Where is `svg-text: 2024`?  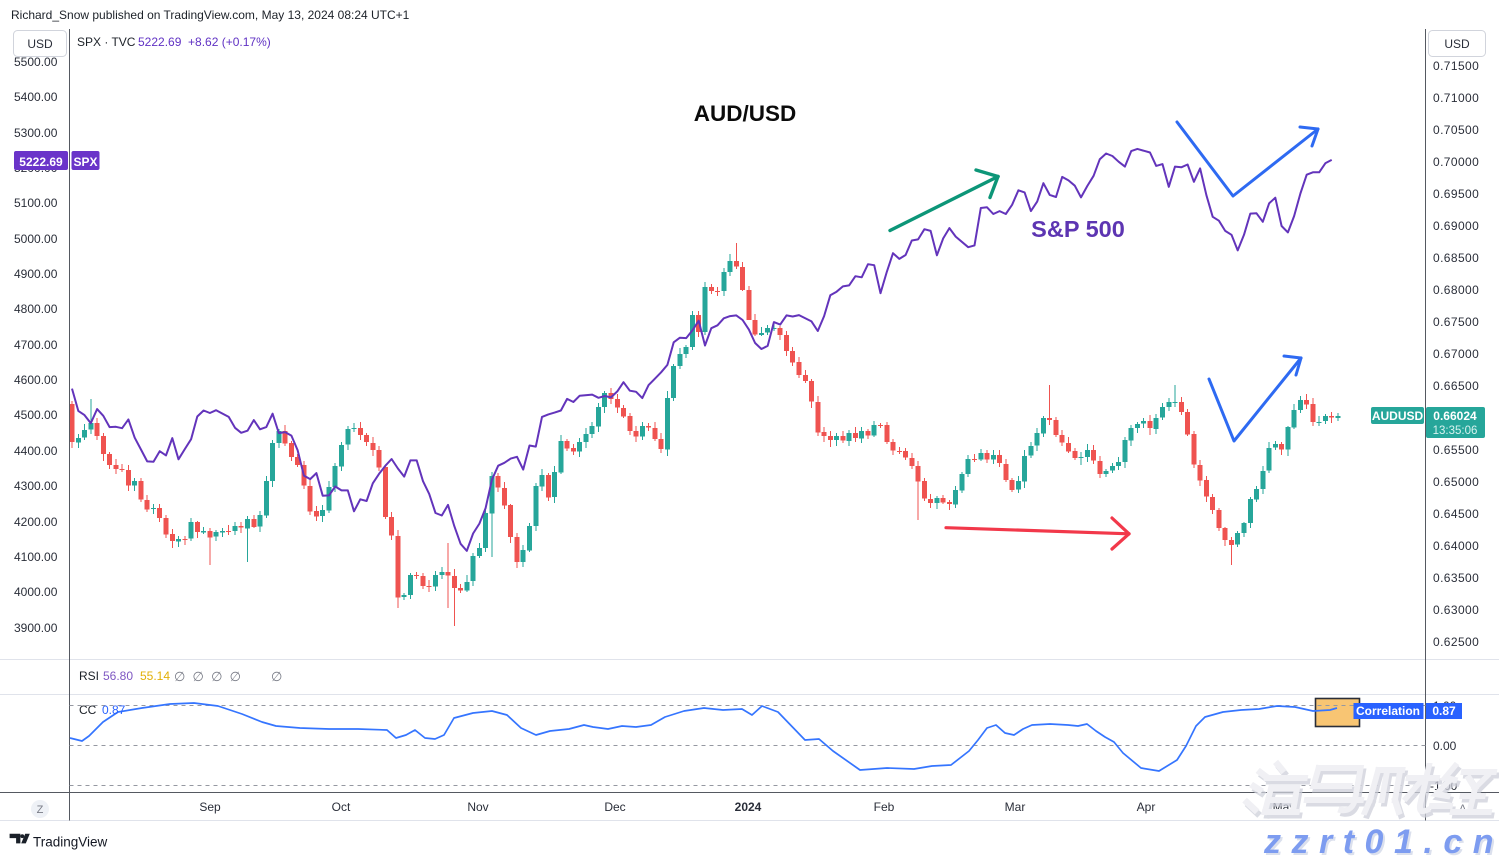 svg-text: 2024 is located at coordinates (748, 807).